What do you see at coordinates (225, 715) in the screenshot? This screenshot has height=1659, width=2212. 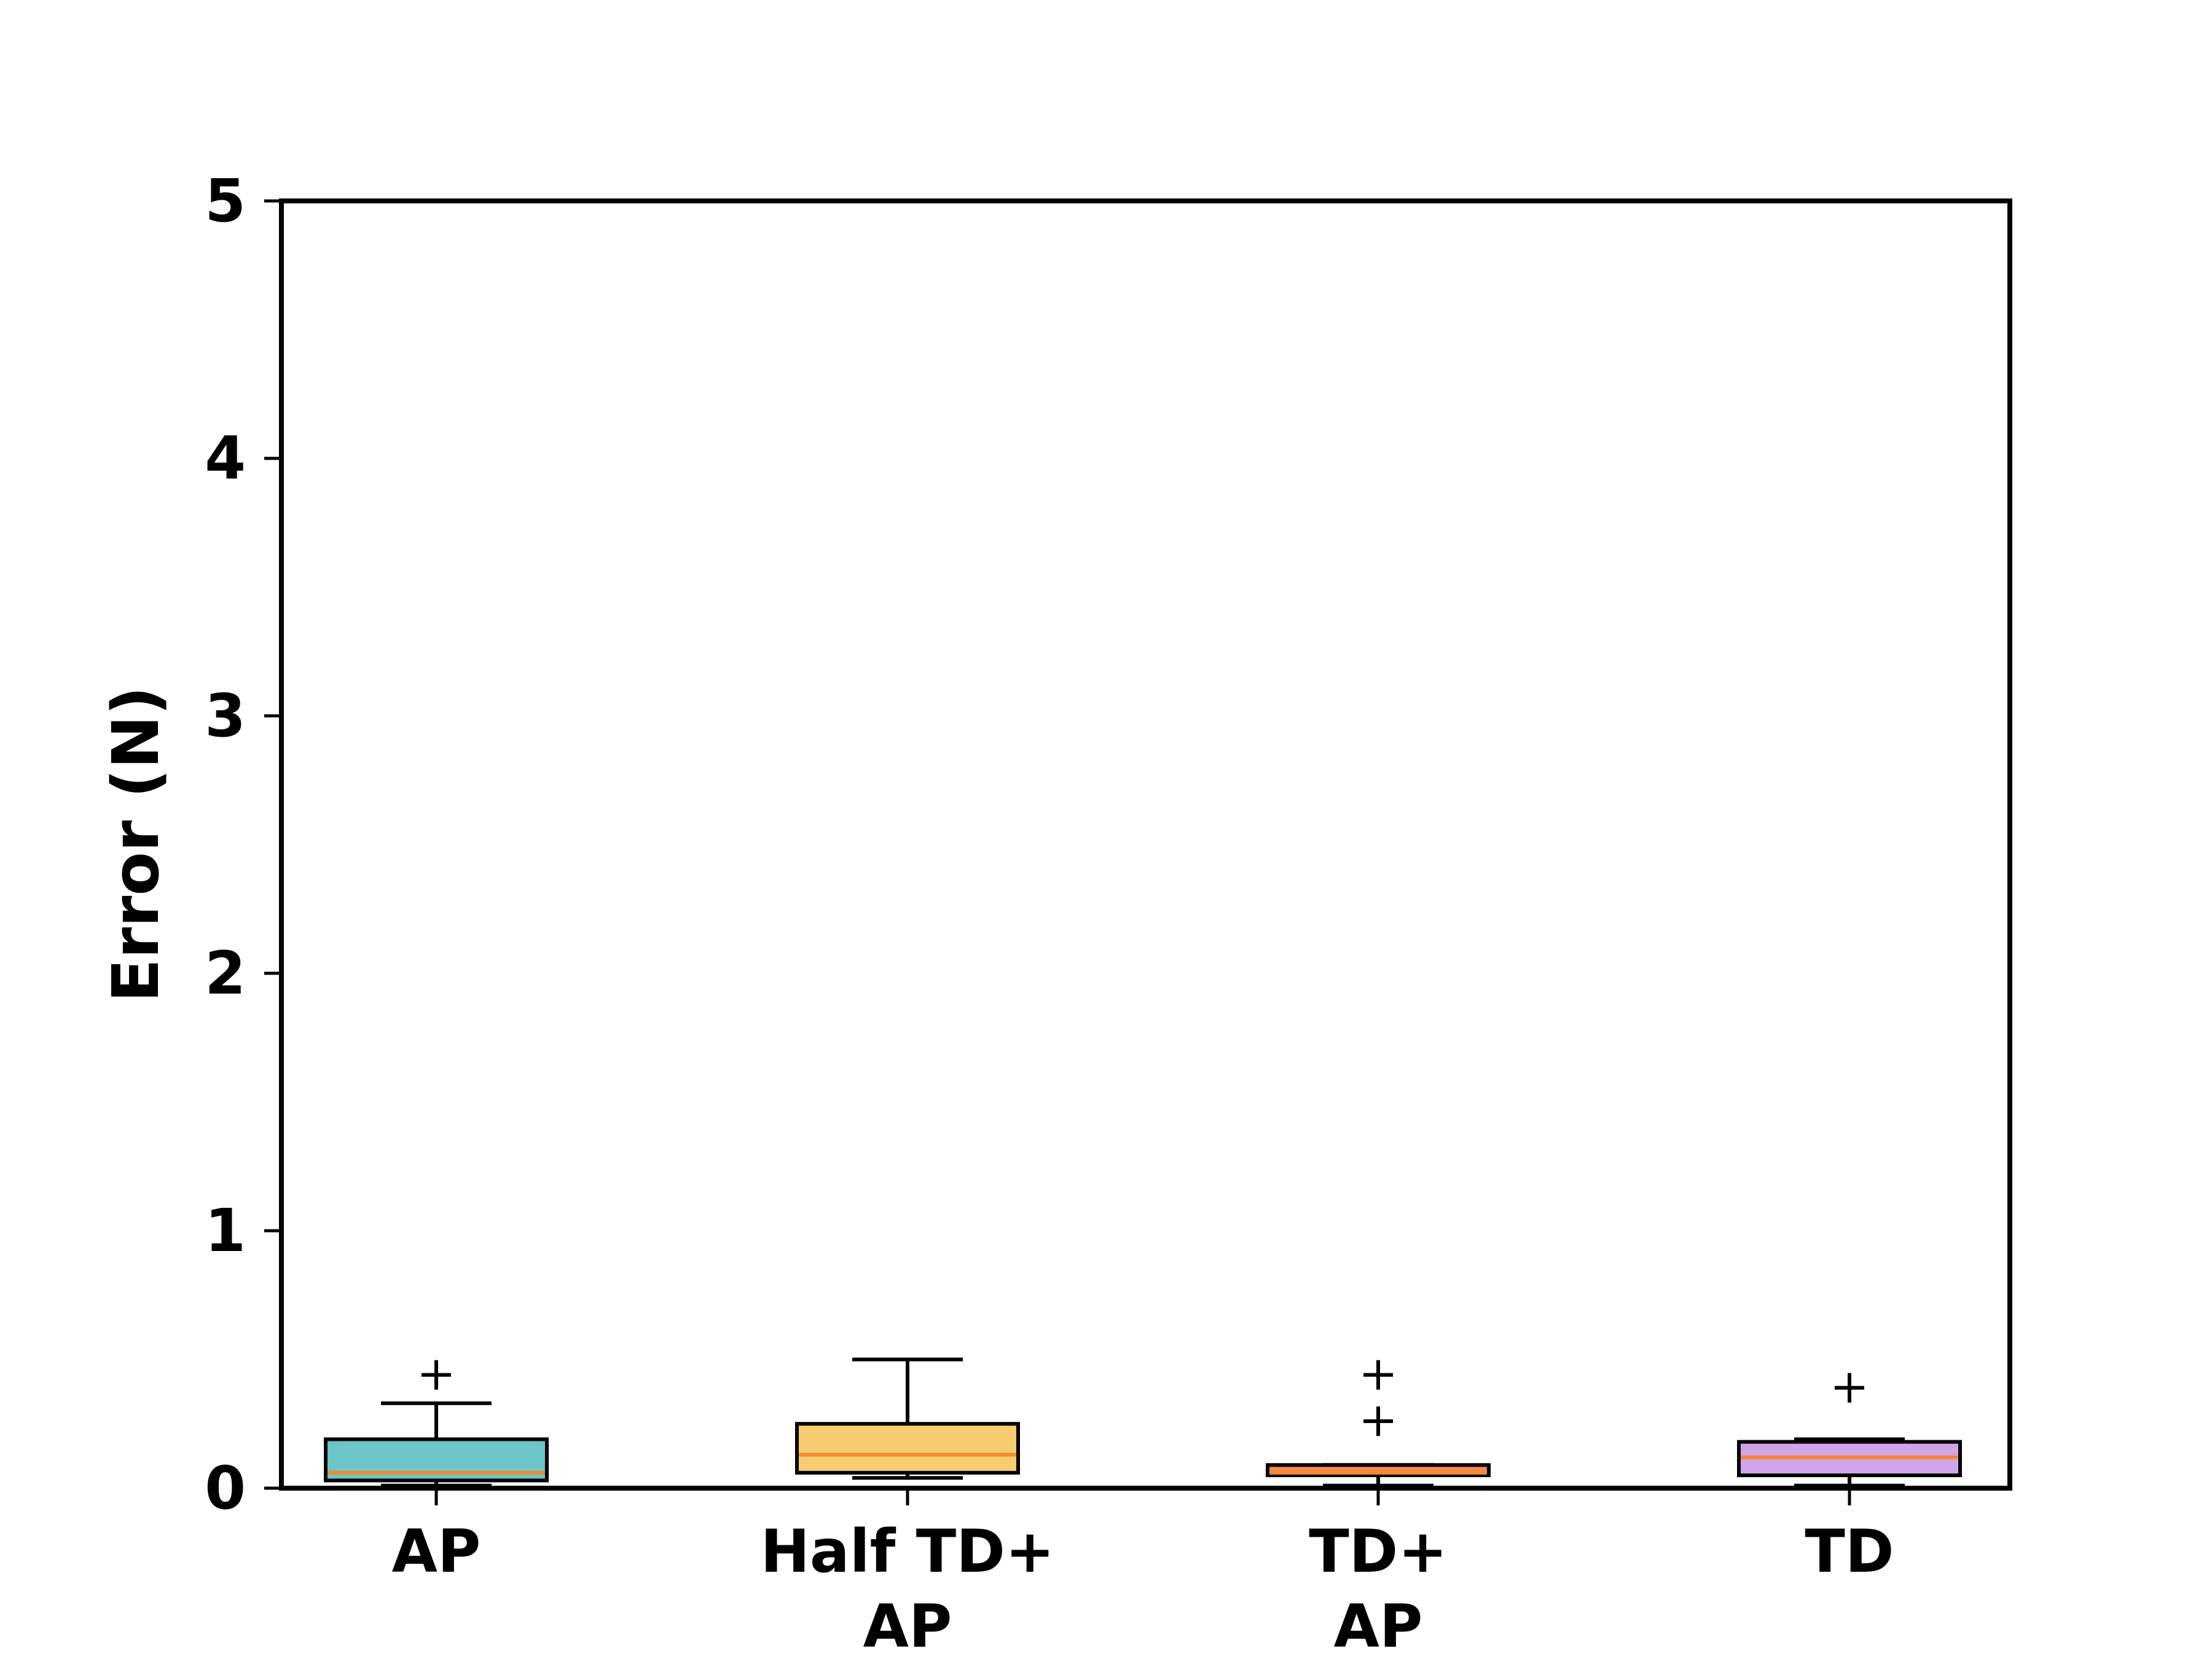 I see `y-tick-label: 3` at bounding box center [225, 715].